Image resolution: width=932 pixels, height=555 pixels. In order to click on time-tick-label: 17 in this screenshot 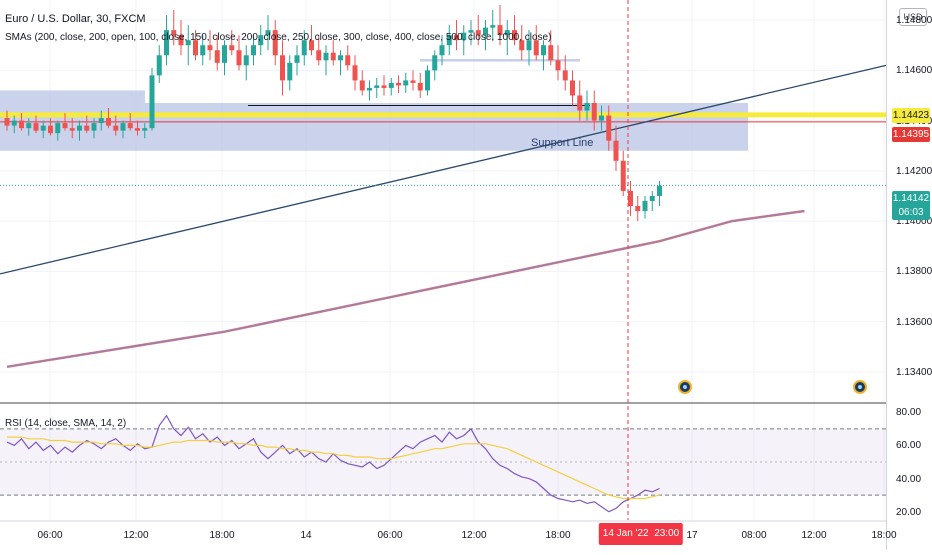, I will do `click(692, 535)`.